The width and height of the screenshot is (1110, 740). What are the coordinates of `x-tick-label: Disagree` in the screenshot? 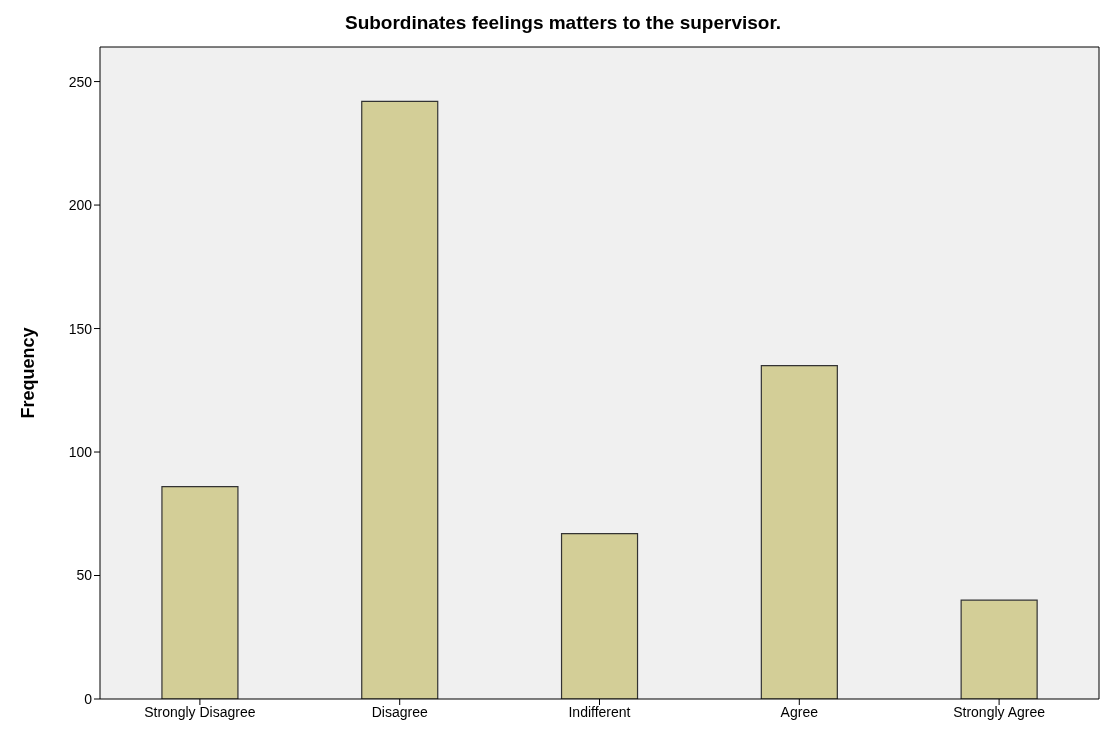 It's located at (399, 711).